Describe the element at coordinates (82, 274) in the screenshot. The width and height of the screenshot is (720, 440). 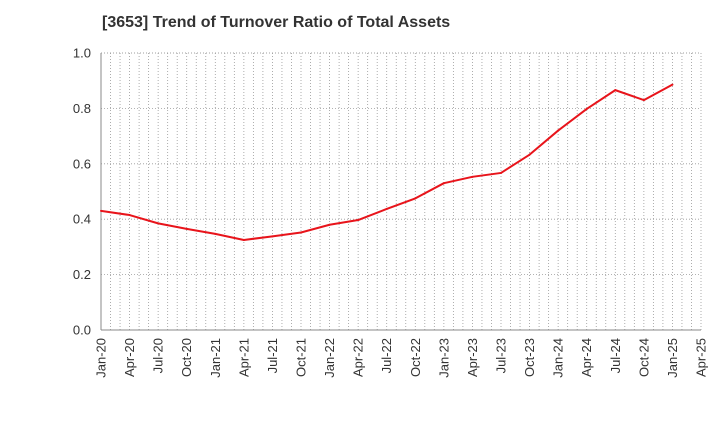
I see `y-tick-label: 0.2` at that location.